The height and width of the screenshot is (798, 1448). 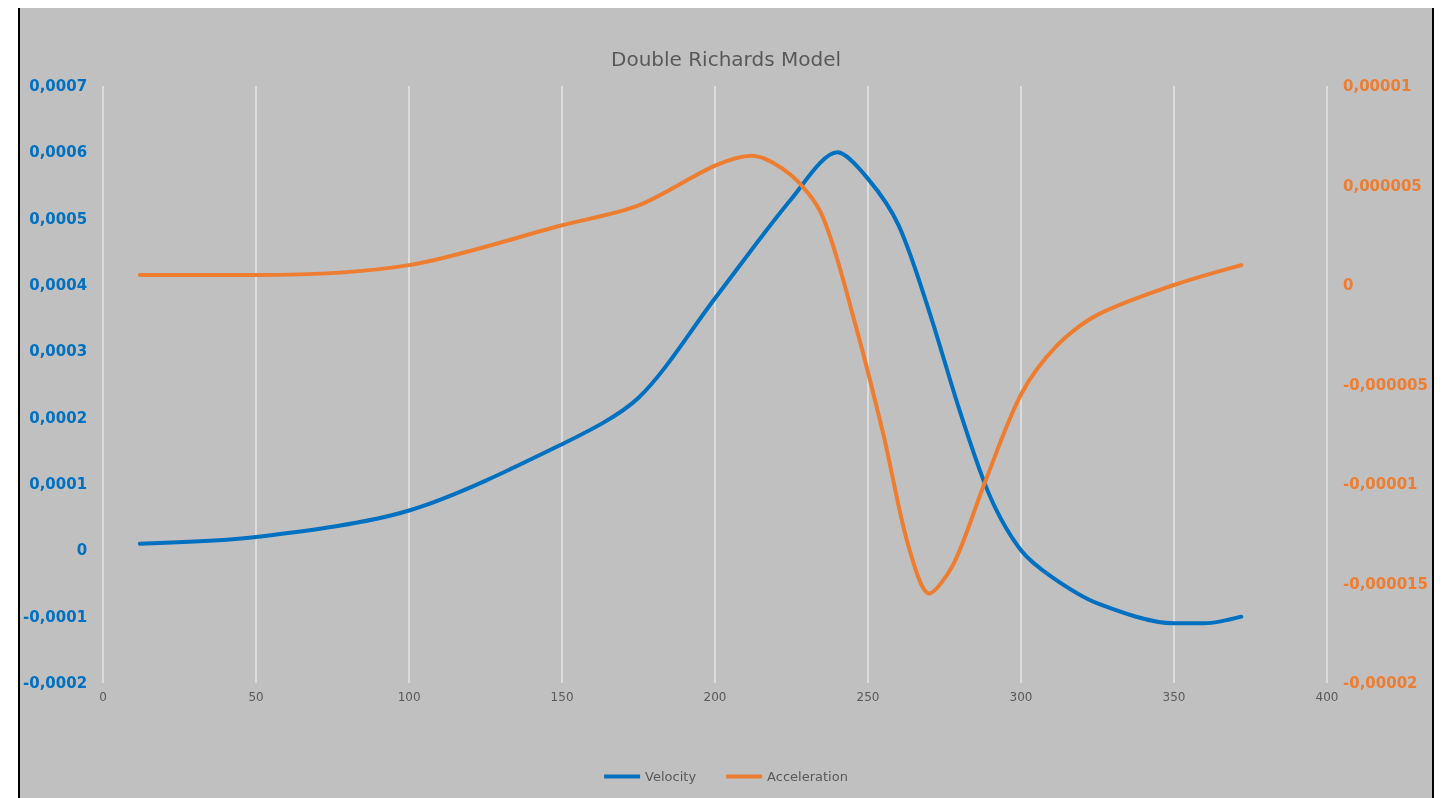 What do you see at coordinates (55, 616) in the screenshot?
I see `y-tick-label: -0,0001` at bounding box center [55, 616].